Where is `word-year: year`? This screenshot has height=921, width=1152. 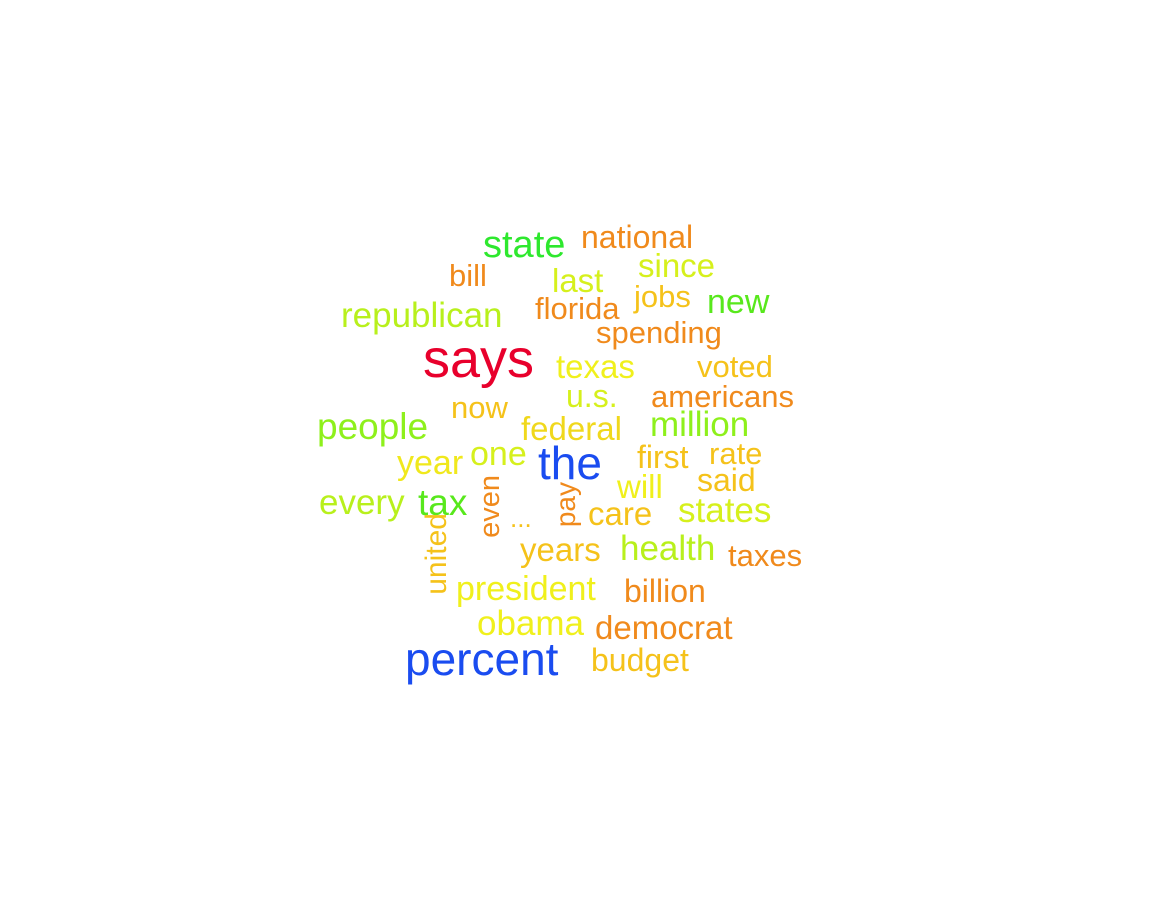 word-year: year is located at coordinates (430, 463).